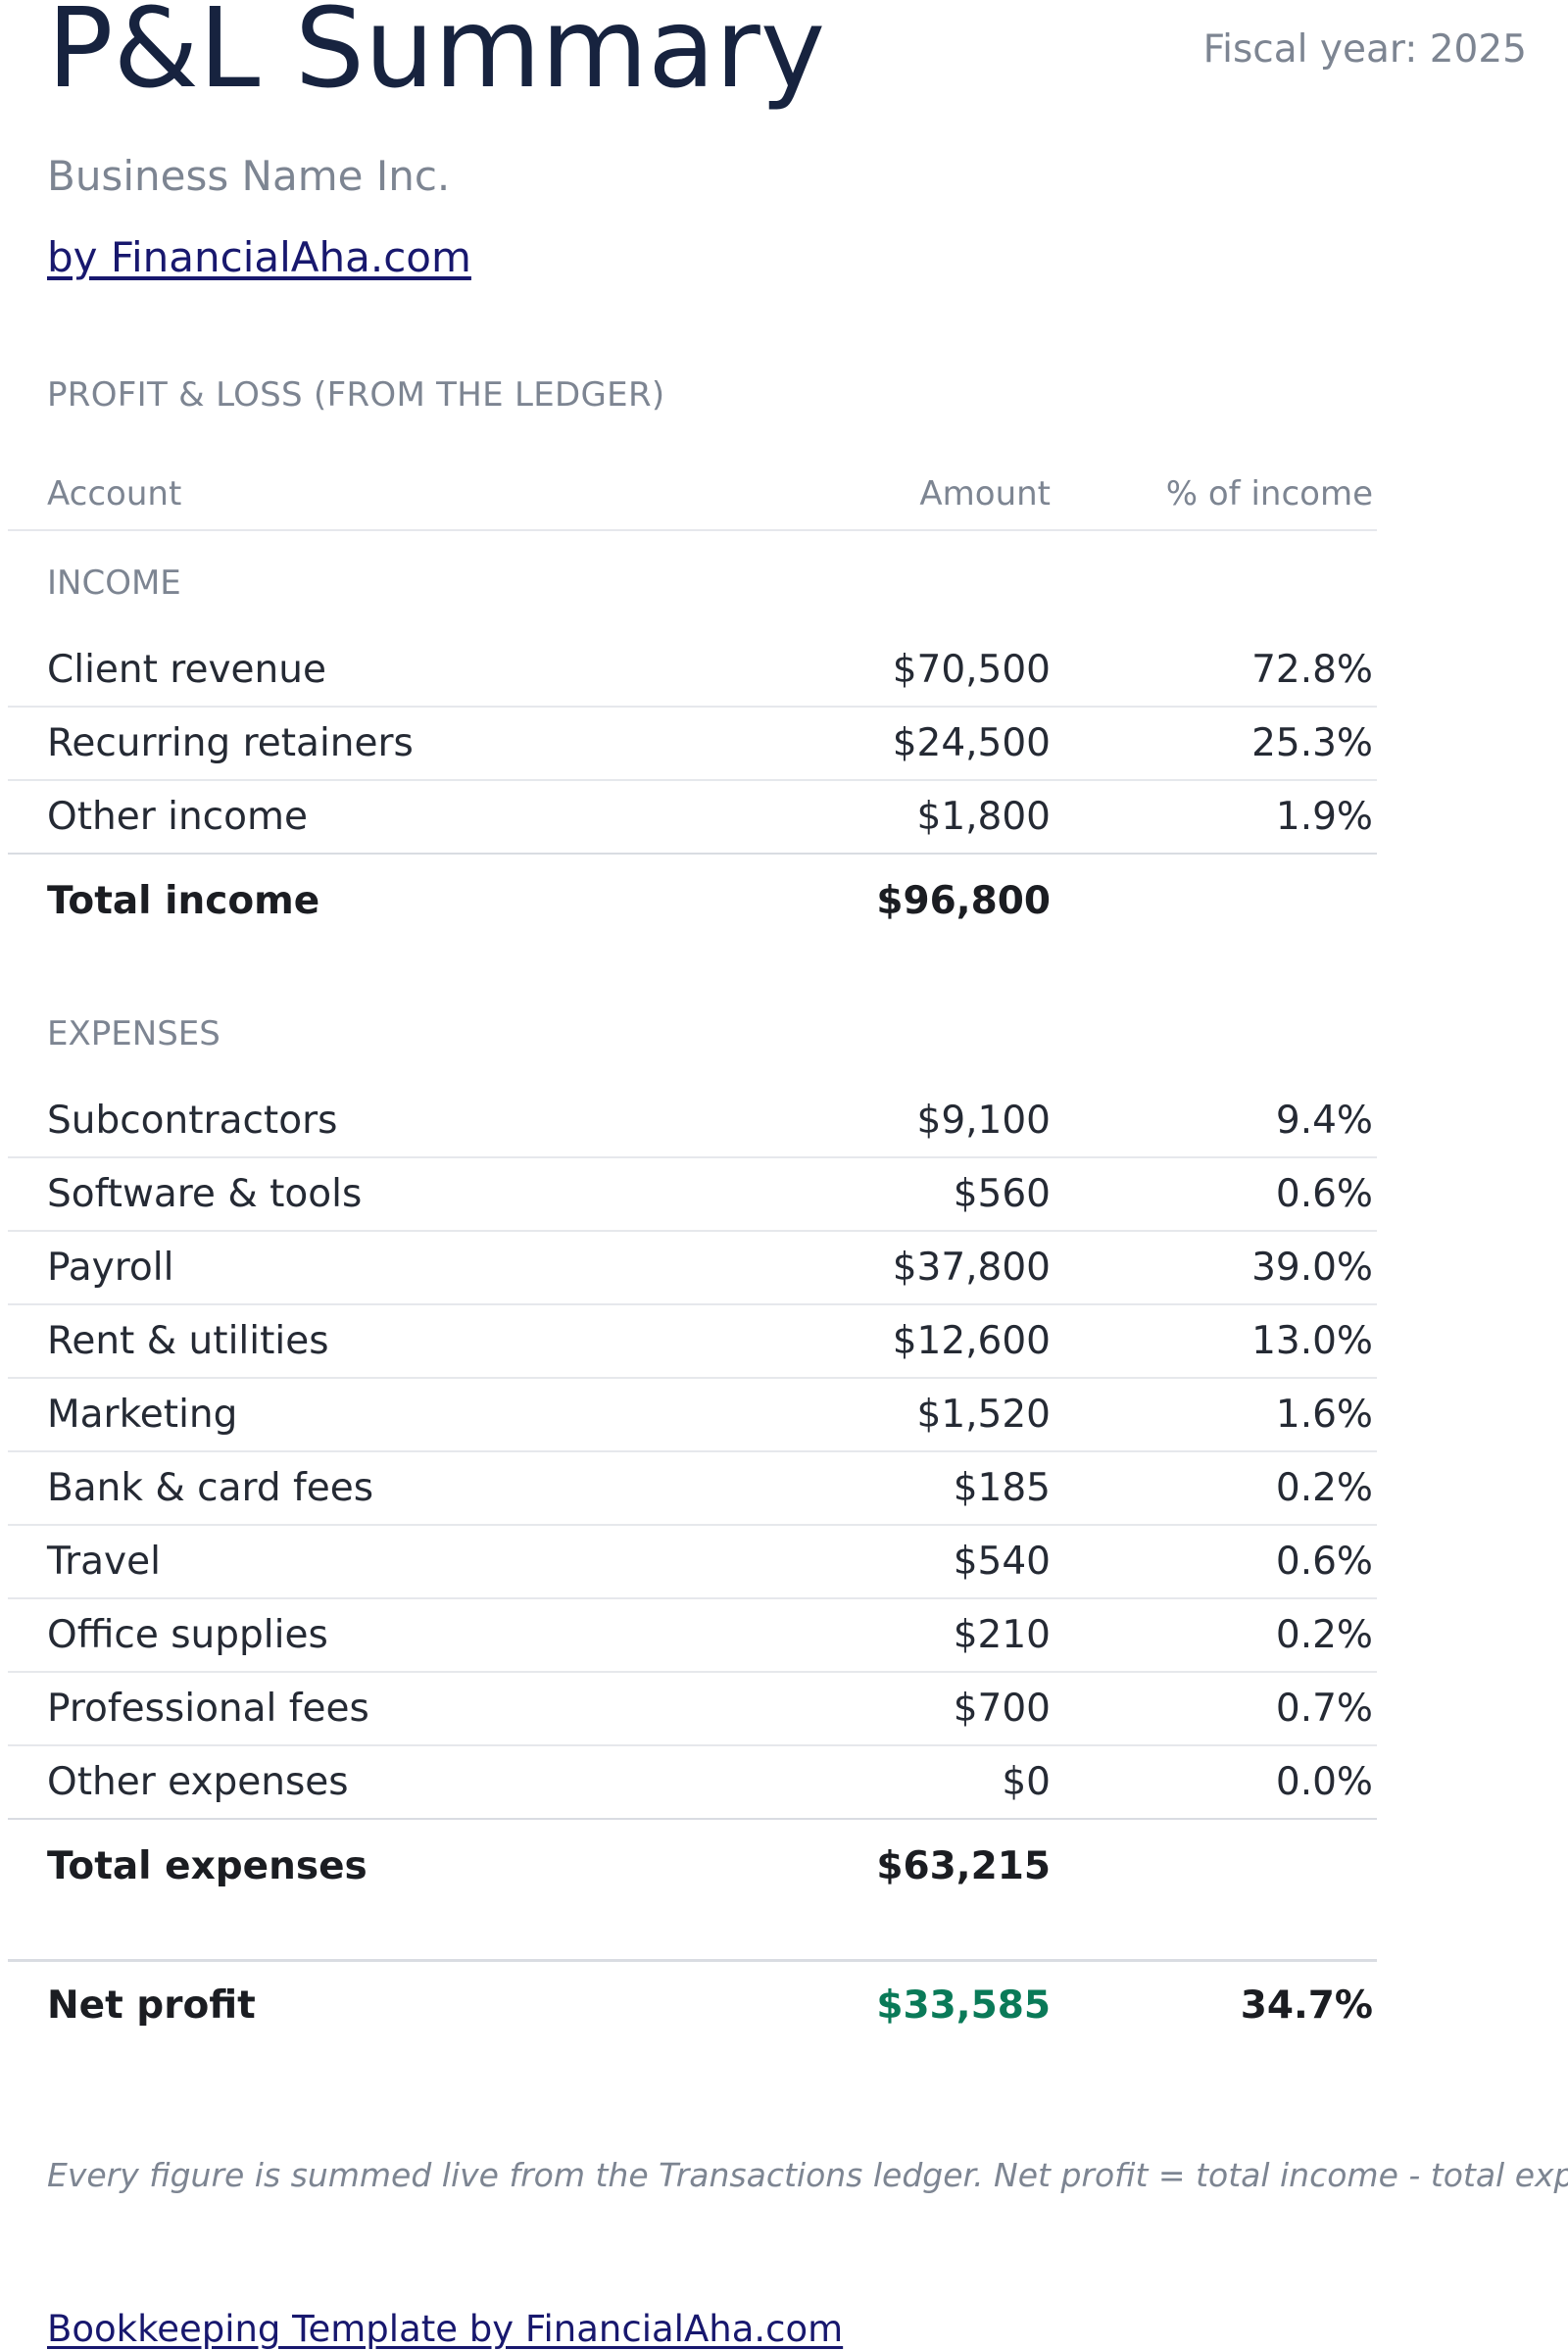  What do you see at coordinates (964, 2005) in the screenshot?
I see `net-profit-amount: $33,585` at bounding box center [964, 2005].